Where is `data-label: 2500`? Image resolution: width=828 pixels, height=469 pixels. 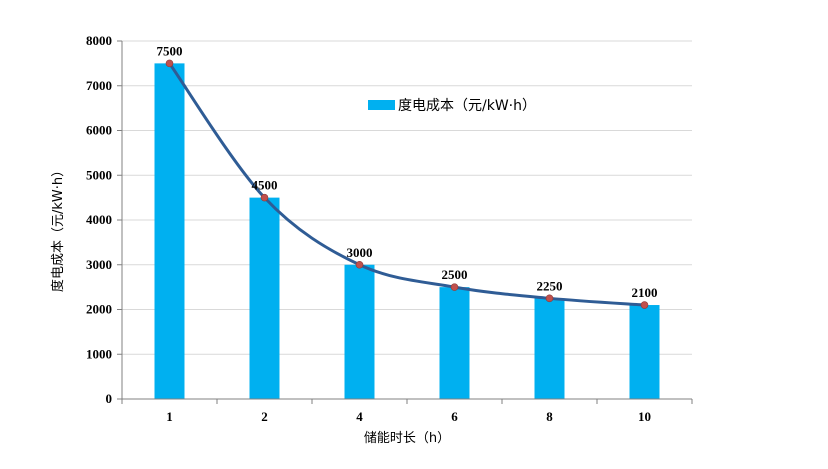
data-label: 2500 is located at coordinates (455, 274).